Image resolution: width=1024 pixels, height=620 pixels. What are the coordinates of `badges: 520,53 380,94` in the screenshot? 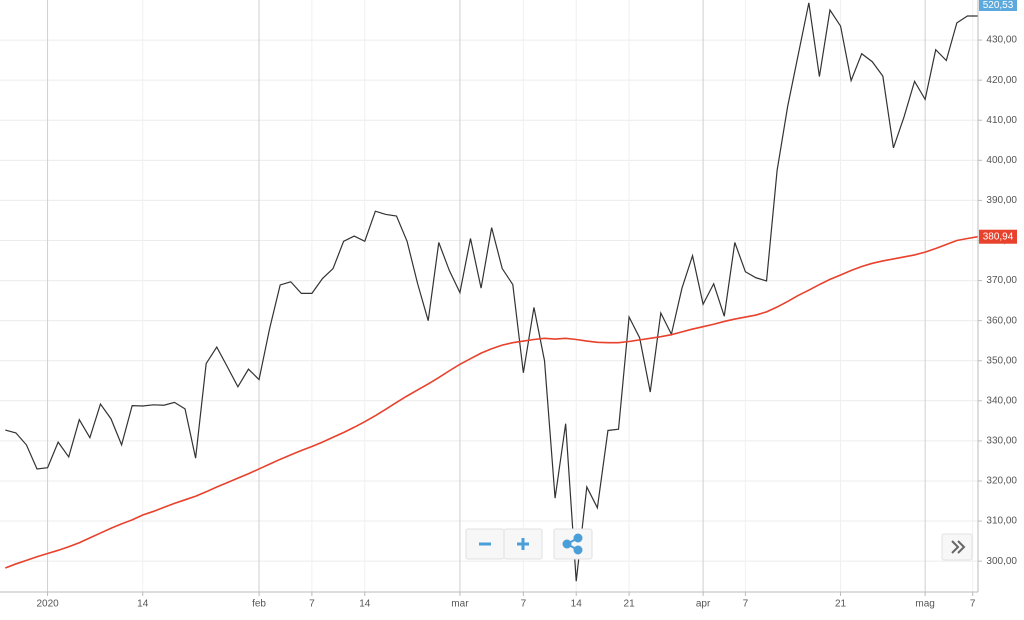 It's located at (998, 122).